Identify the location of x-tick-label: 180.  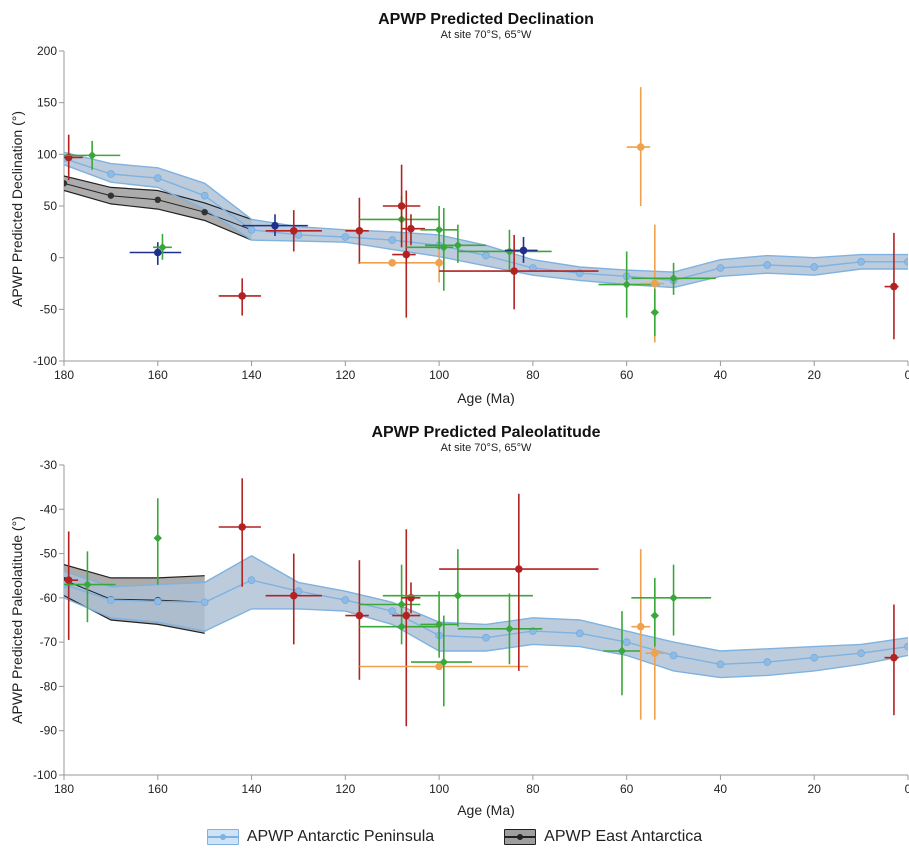
(64, 789).